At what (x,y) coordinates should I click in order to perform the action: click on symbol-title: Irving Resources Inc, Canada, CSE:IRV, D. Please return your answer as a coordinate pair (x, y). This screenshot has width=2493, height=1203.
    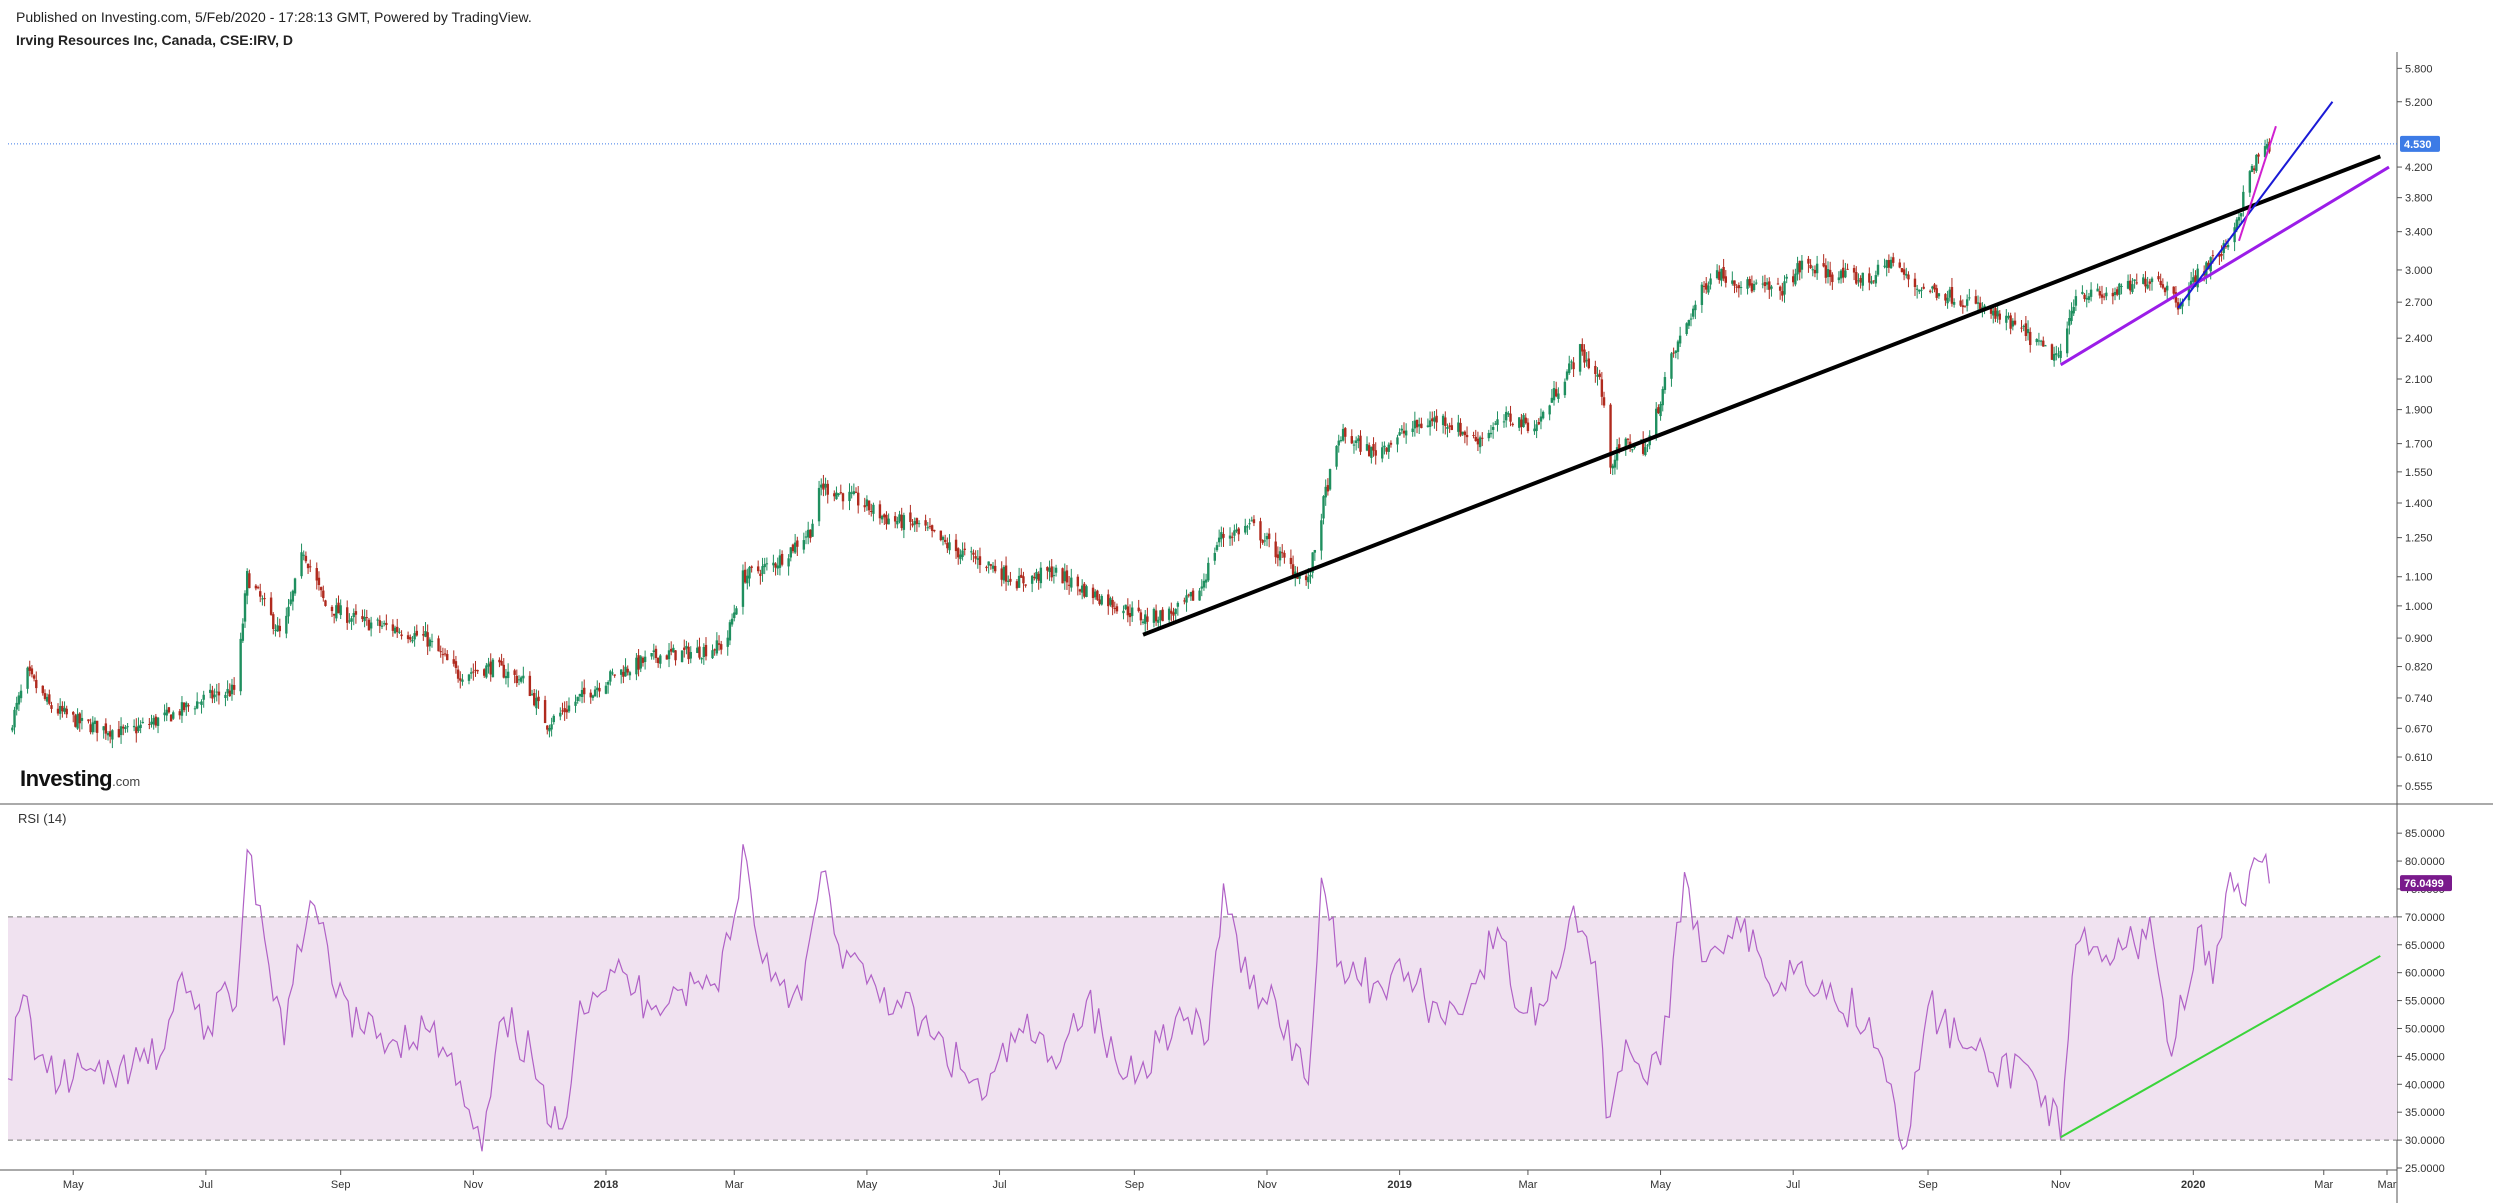
    Looking at the image, I should click on (154, 40).